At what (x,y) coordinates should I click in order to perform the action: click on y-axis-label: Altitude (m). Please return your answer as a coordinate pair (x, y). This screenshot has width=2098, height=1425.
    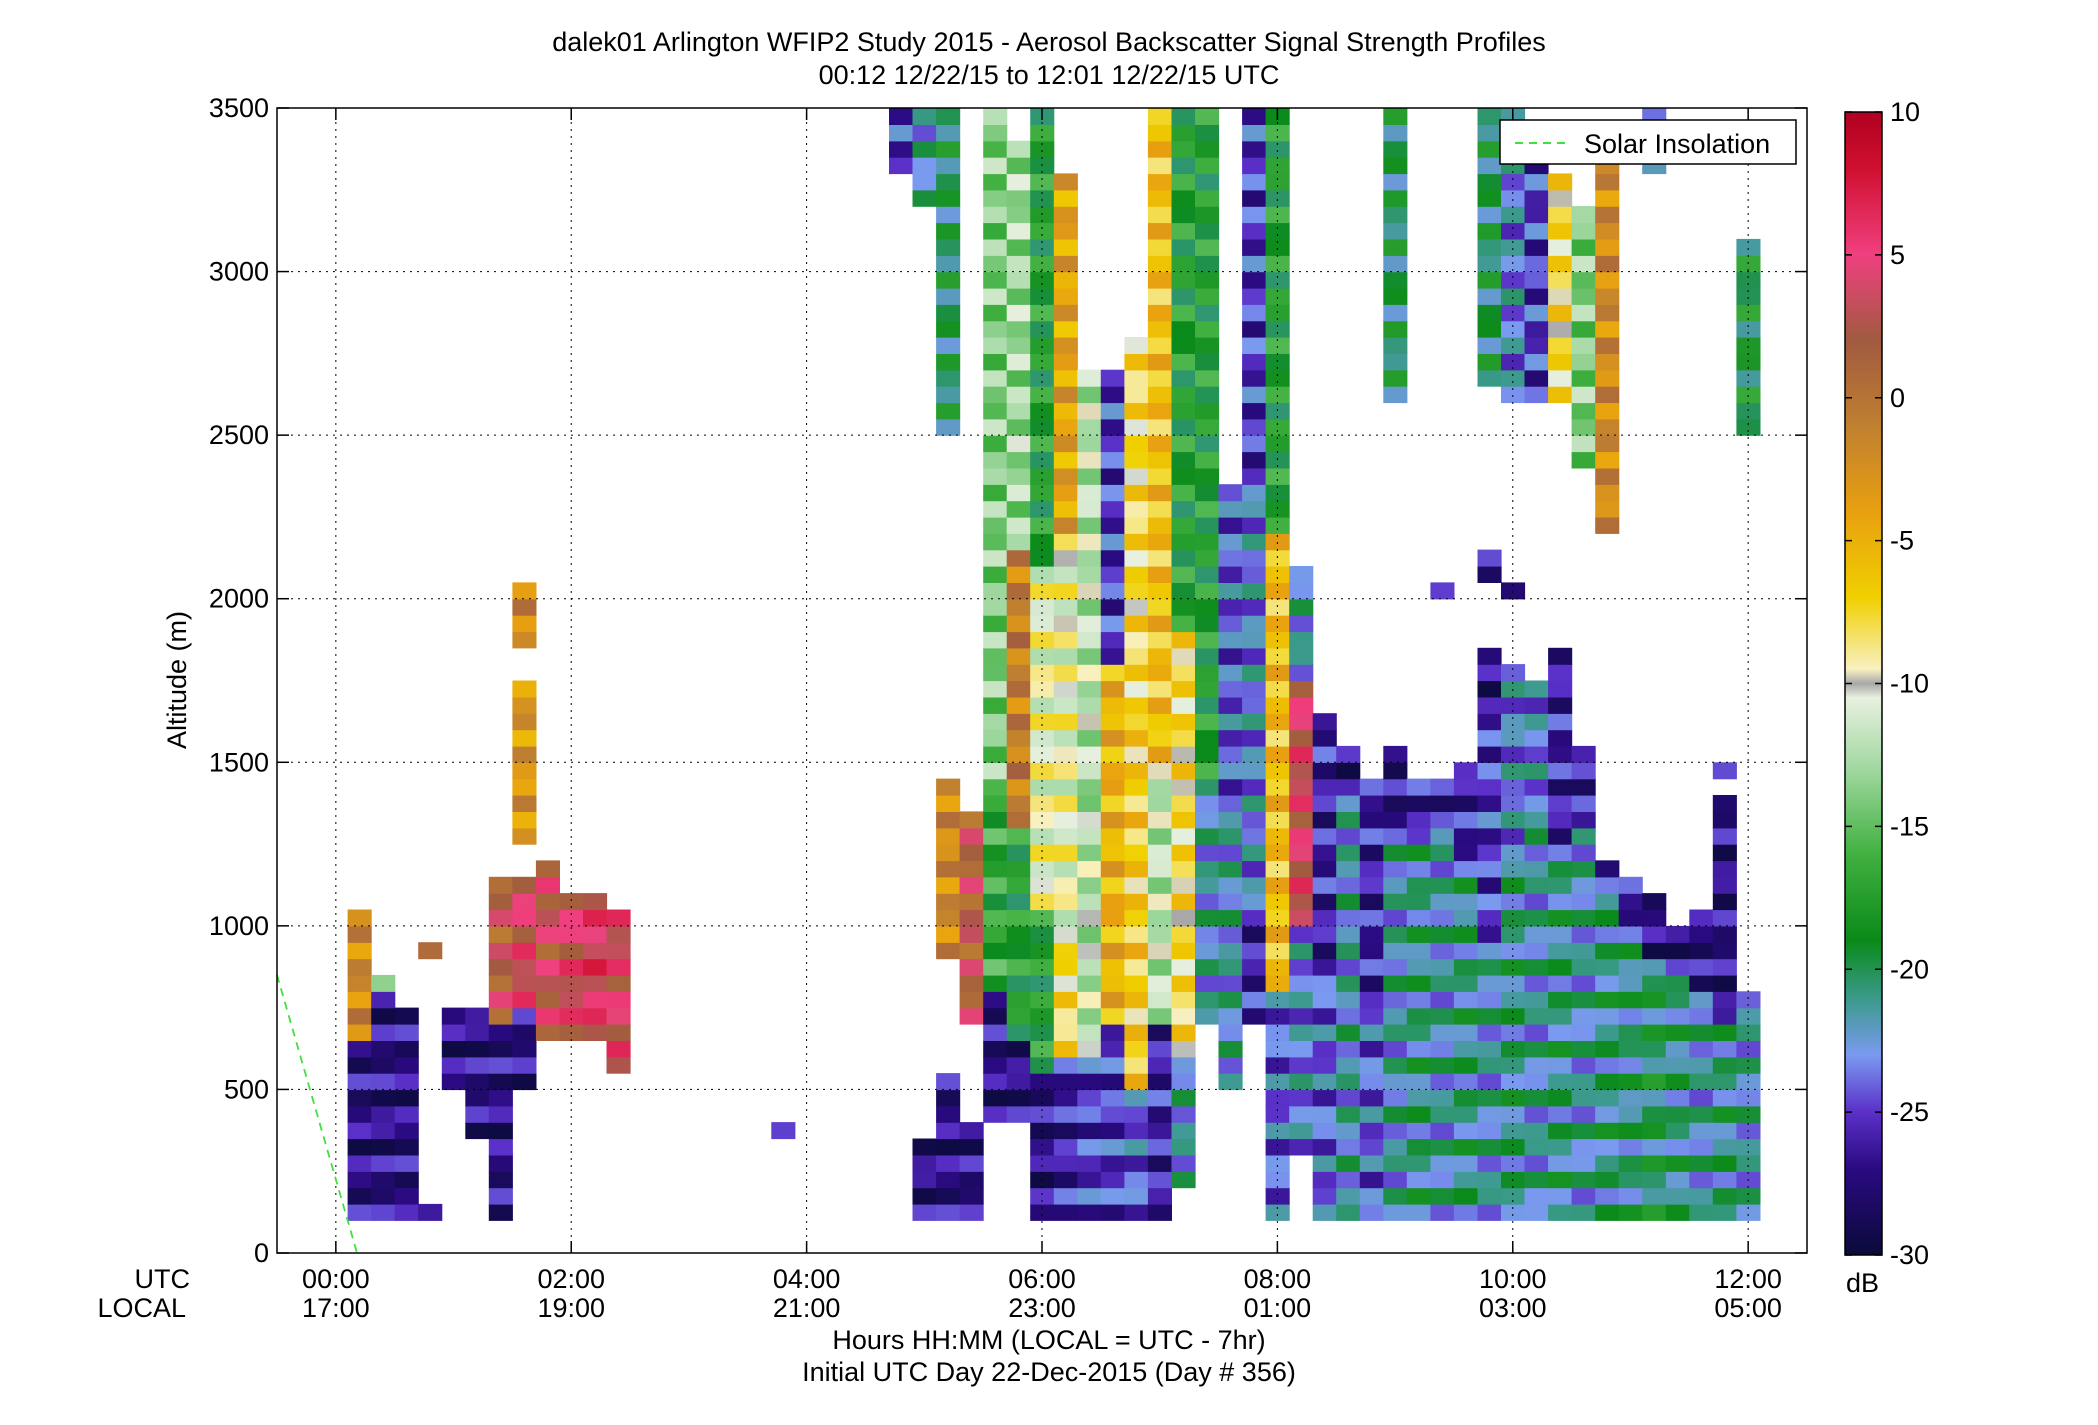
    Looking at the image, I should click on (177, 680).